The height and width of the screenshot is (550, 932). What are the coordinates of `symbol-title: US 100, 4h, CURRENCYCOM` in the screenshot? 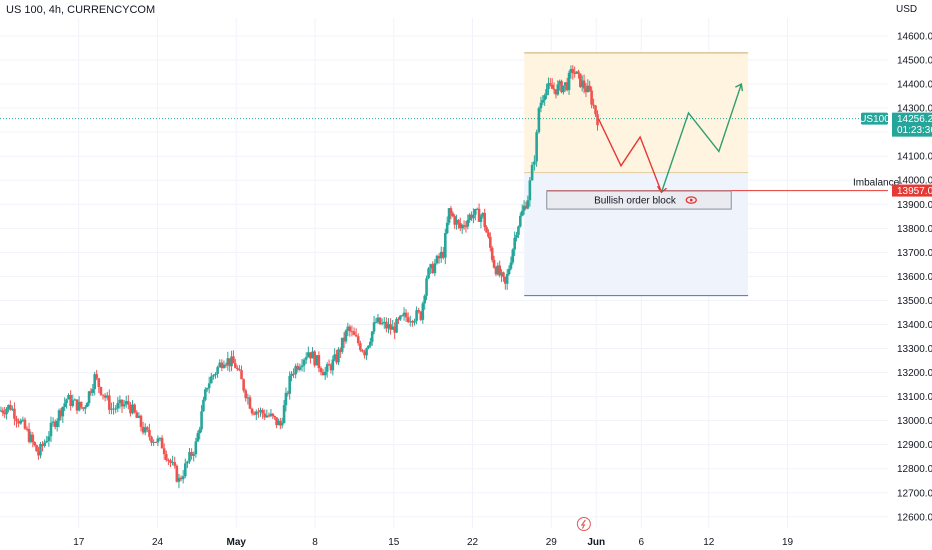 It's located at (81, 10).